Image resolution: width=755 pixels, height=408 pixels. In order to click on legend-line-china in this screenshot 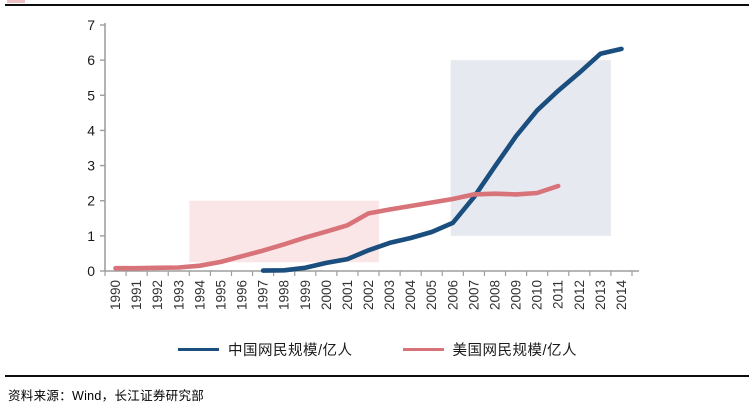, I will do `click(198, 349)`.